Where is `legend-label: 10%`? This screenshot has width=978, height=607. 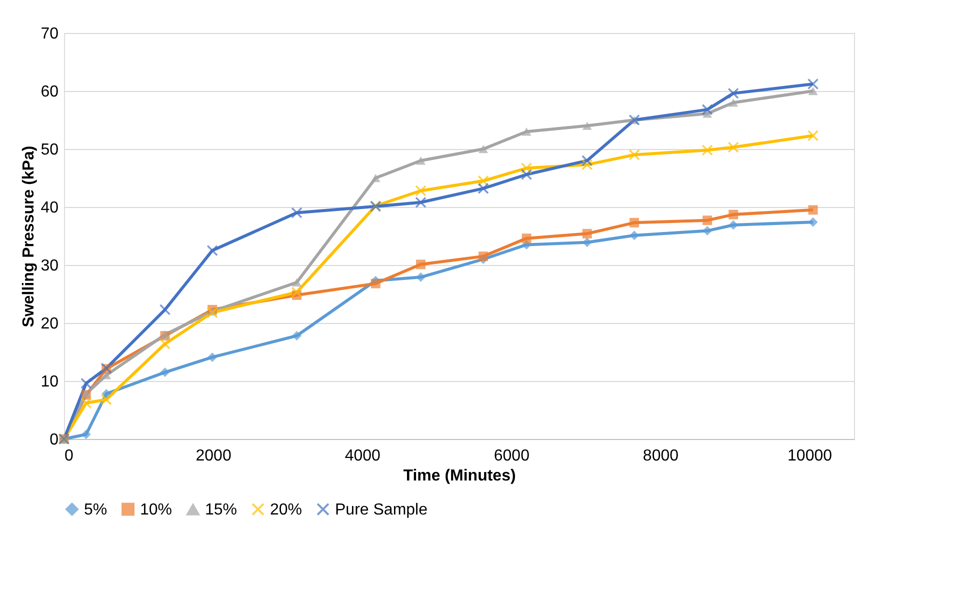
legend-label: 10% is located at coordinates (156, 509).